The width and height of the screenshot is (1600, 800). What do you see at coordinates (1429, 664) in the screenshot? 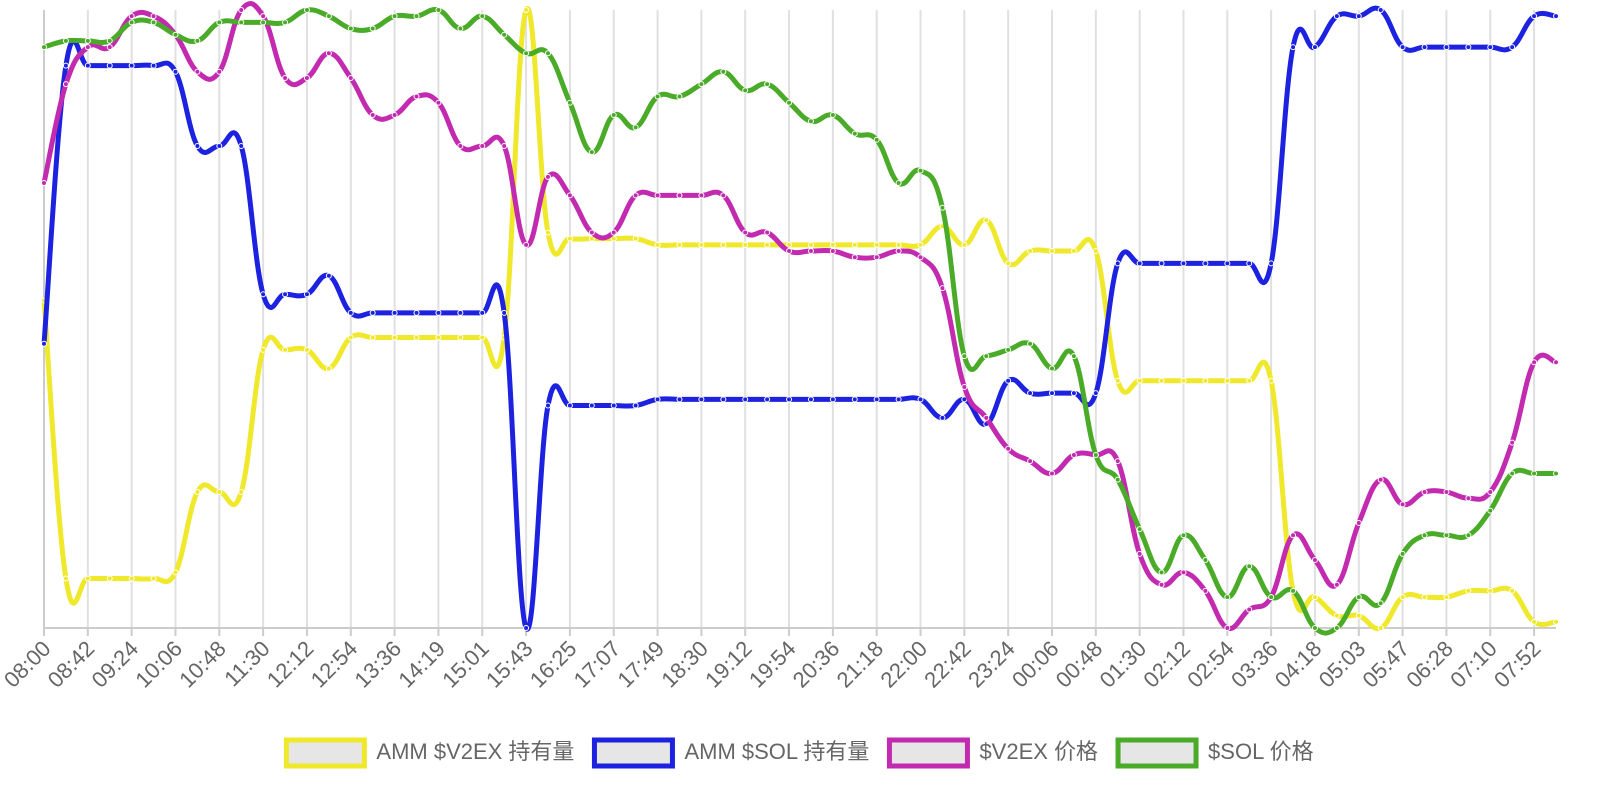
I see `x-tick-label: 06:28` at bounding box center [1429, 664].